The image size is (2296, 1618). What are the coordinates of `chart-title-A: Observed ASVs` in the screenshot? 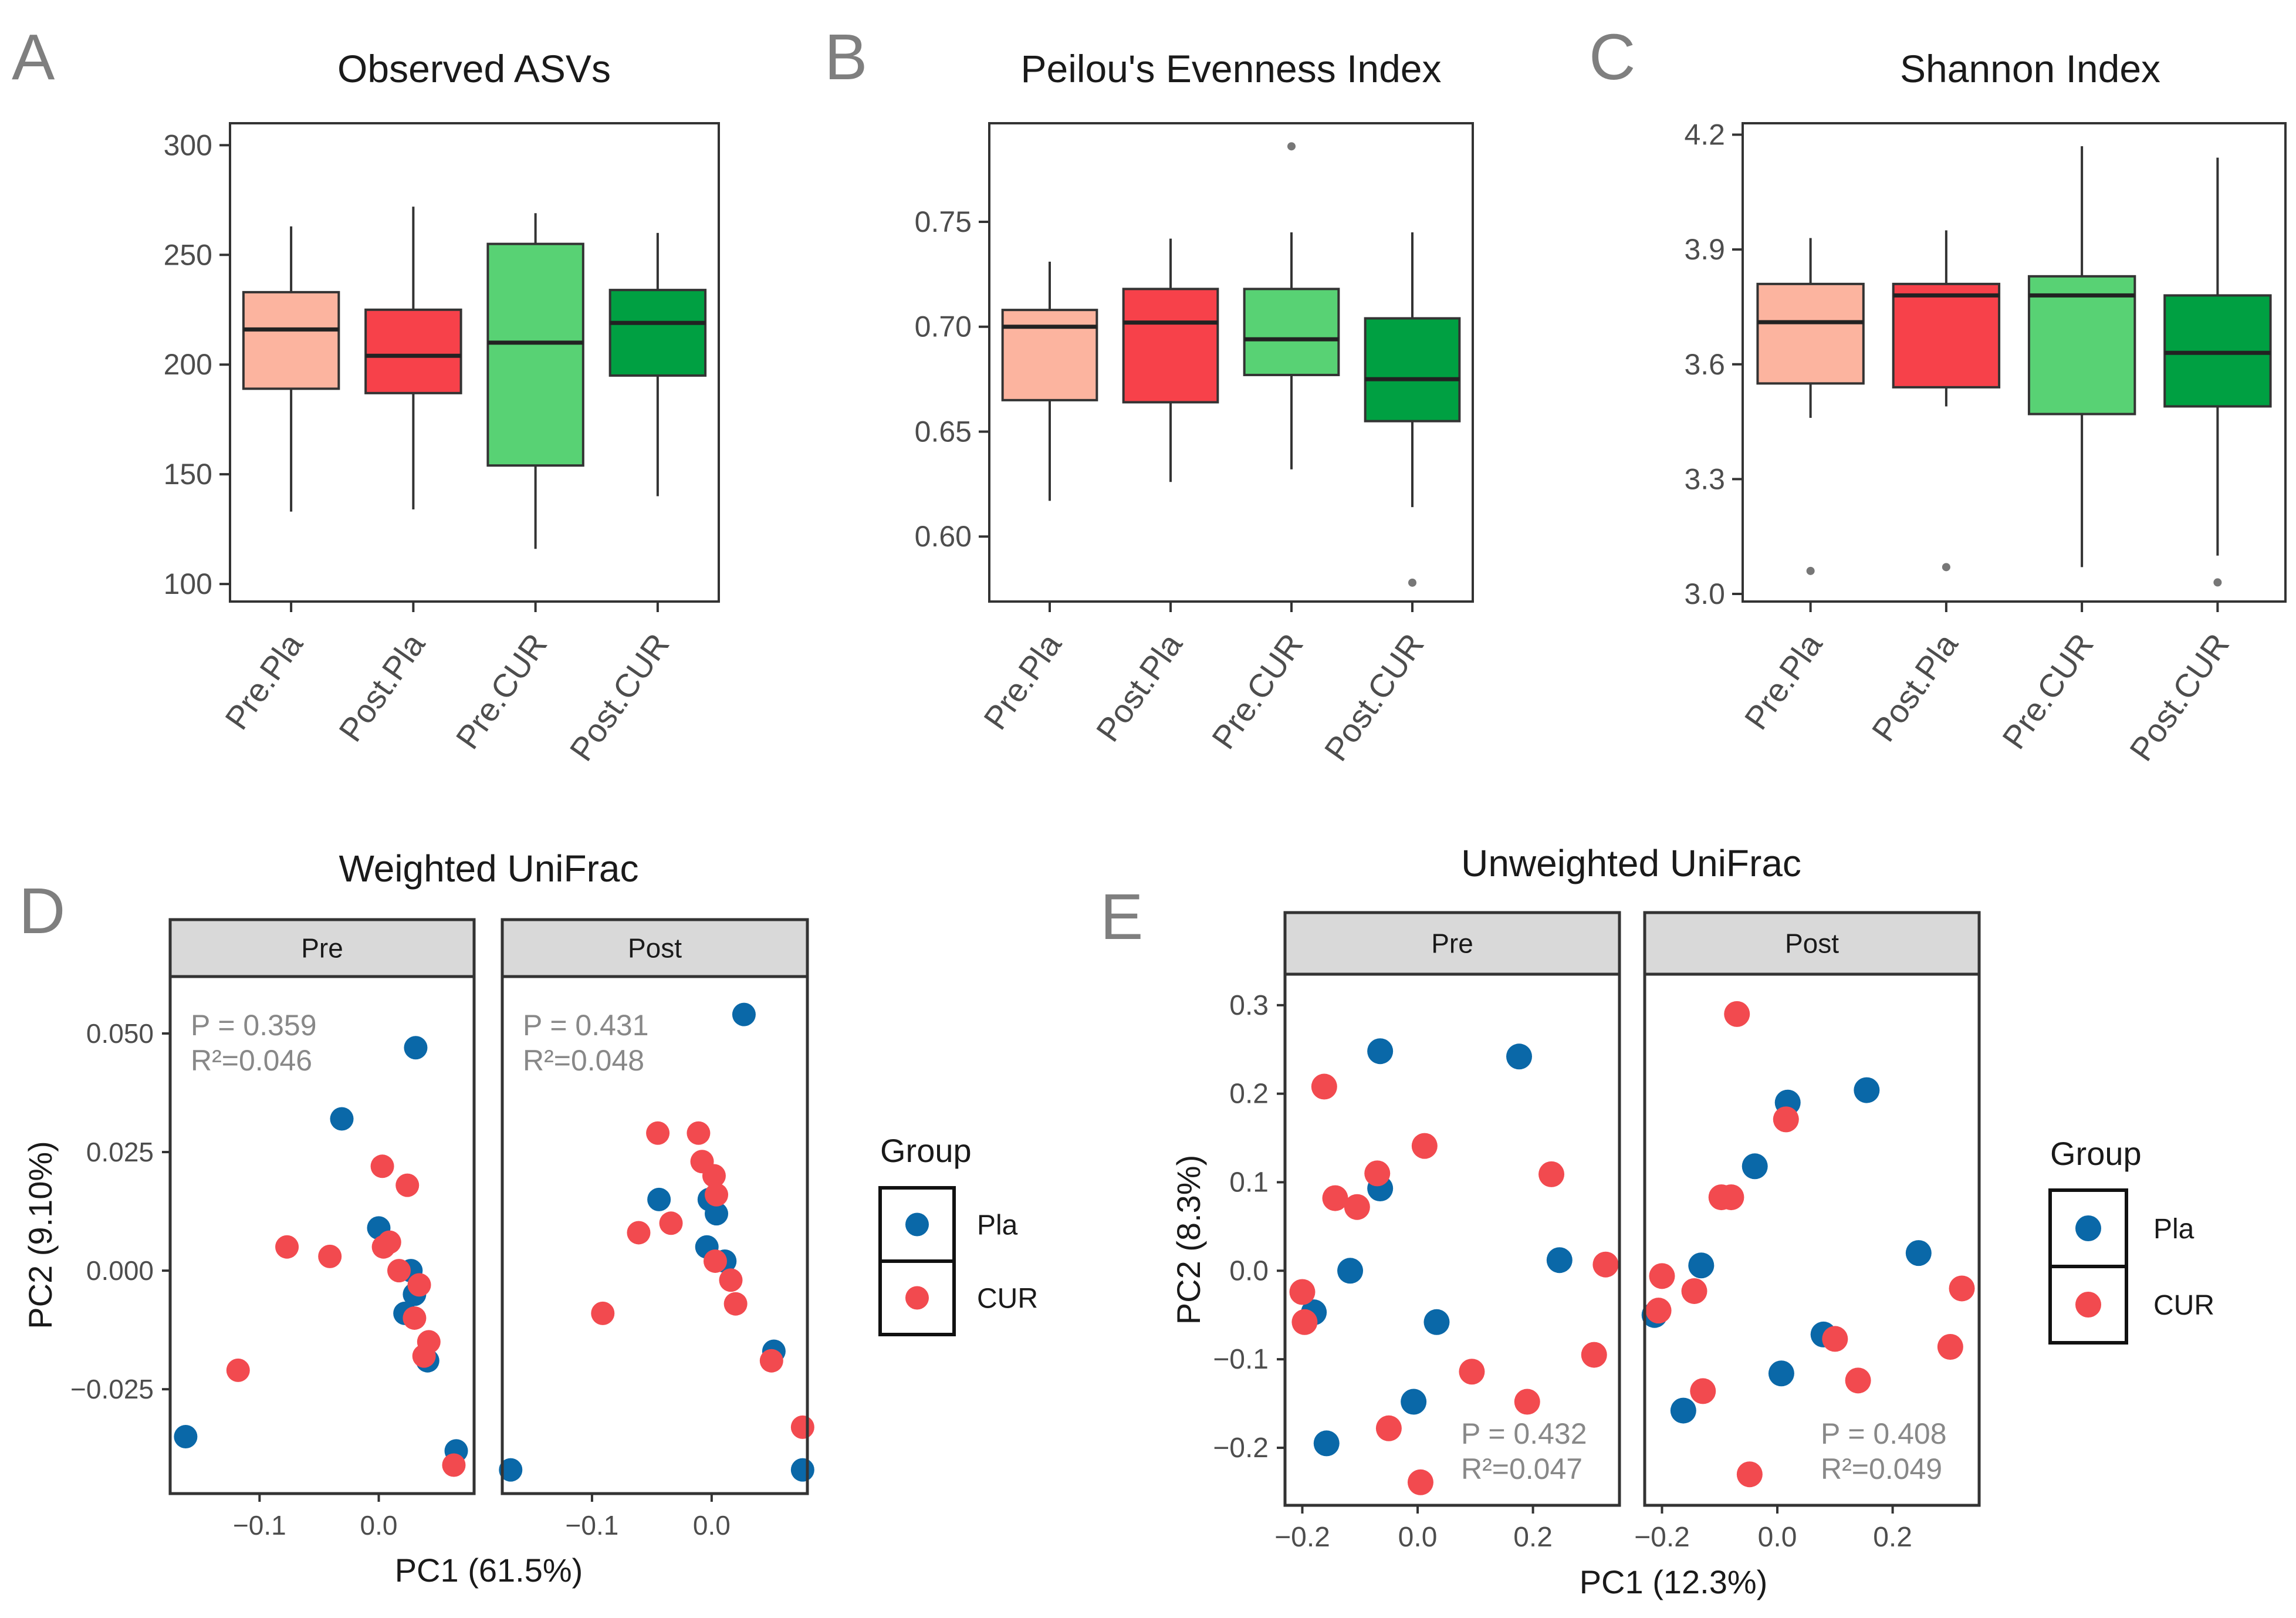 It's located at (474, 68).